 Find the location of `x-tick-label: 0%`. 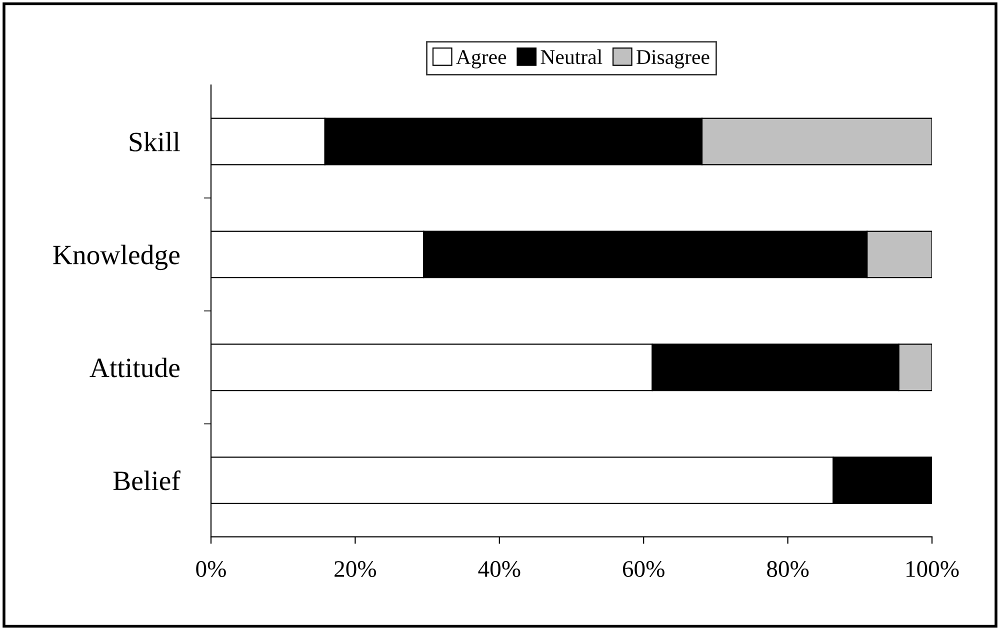

x-tick-label: 0% is located at coordinates (211, 569).